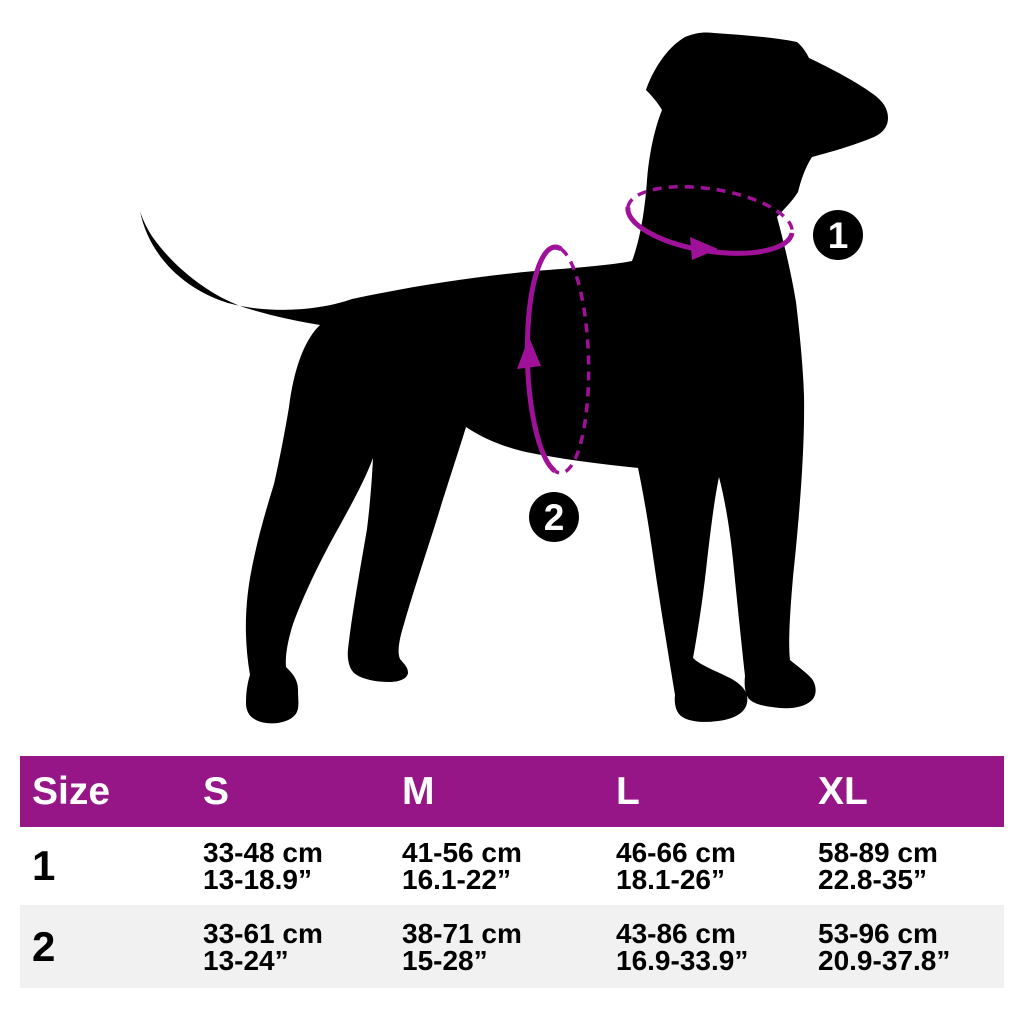  I want to click on cell-cm-value: 43-86 cm, so click(676, 933).